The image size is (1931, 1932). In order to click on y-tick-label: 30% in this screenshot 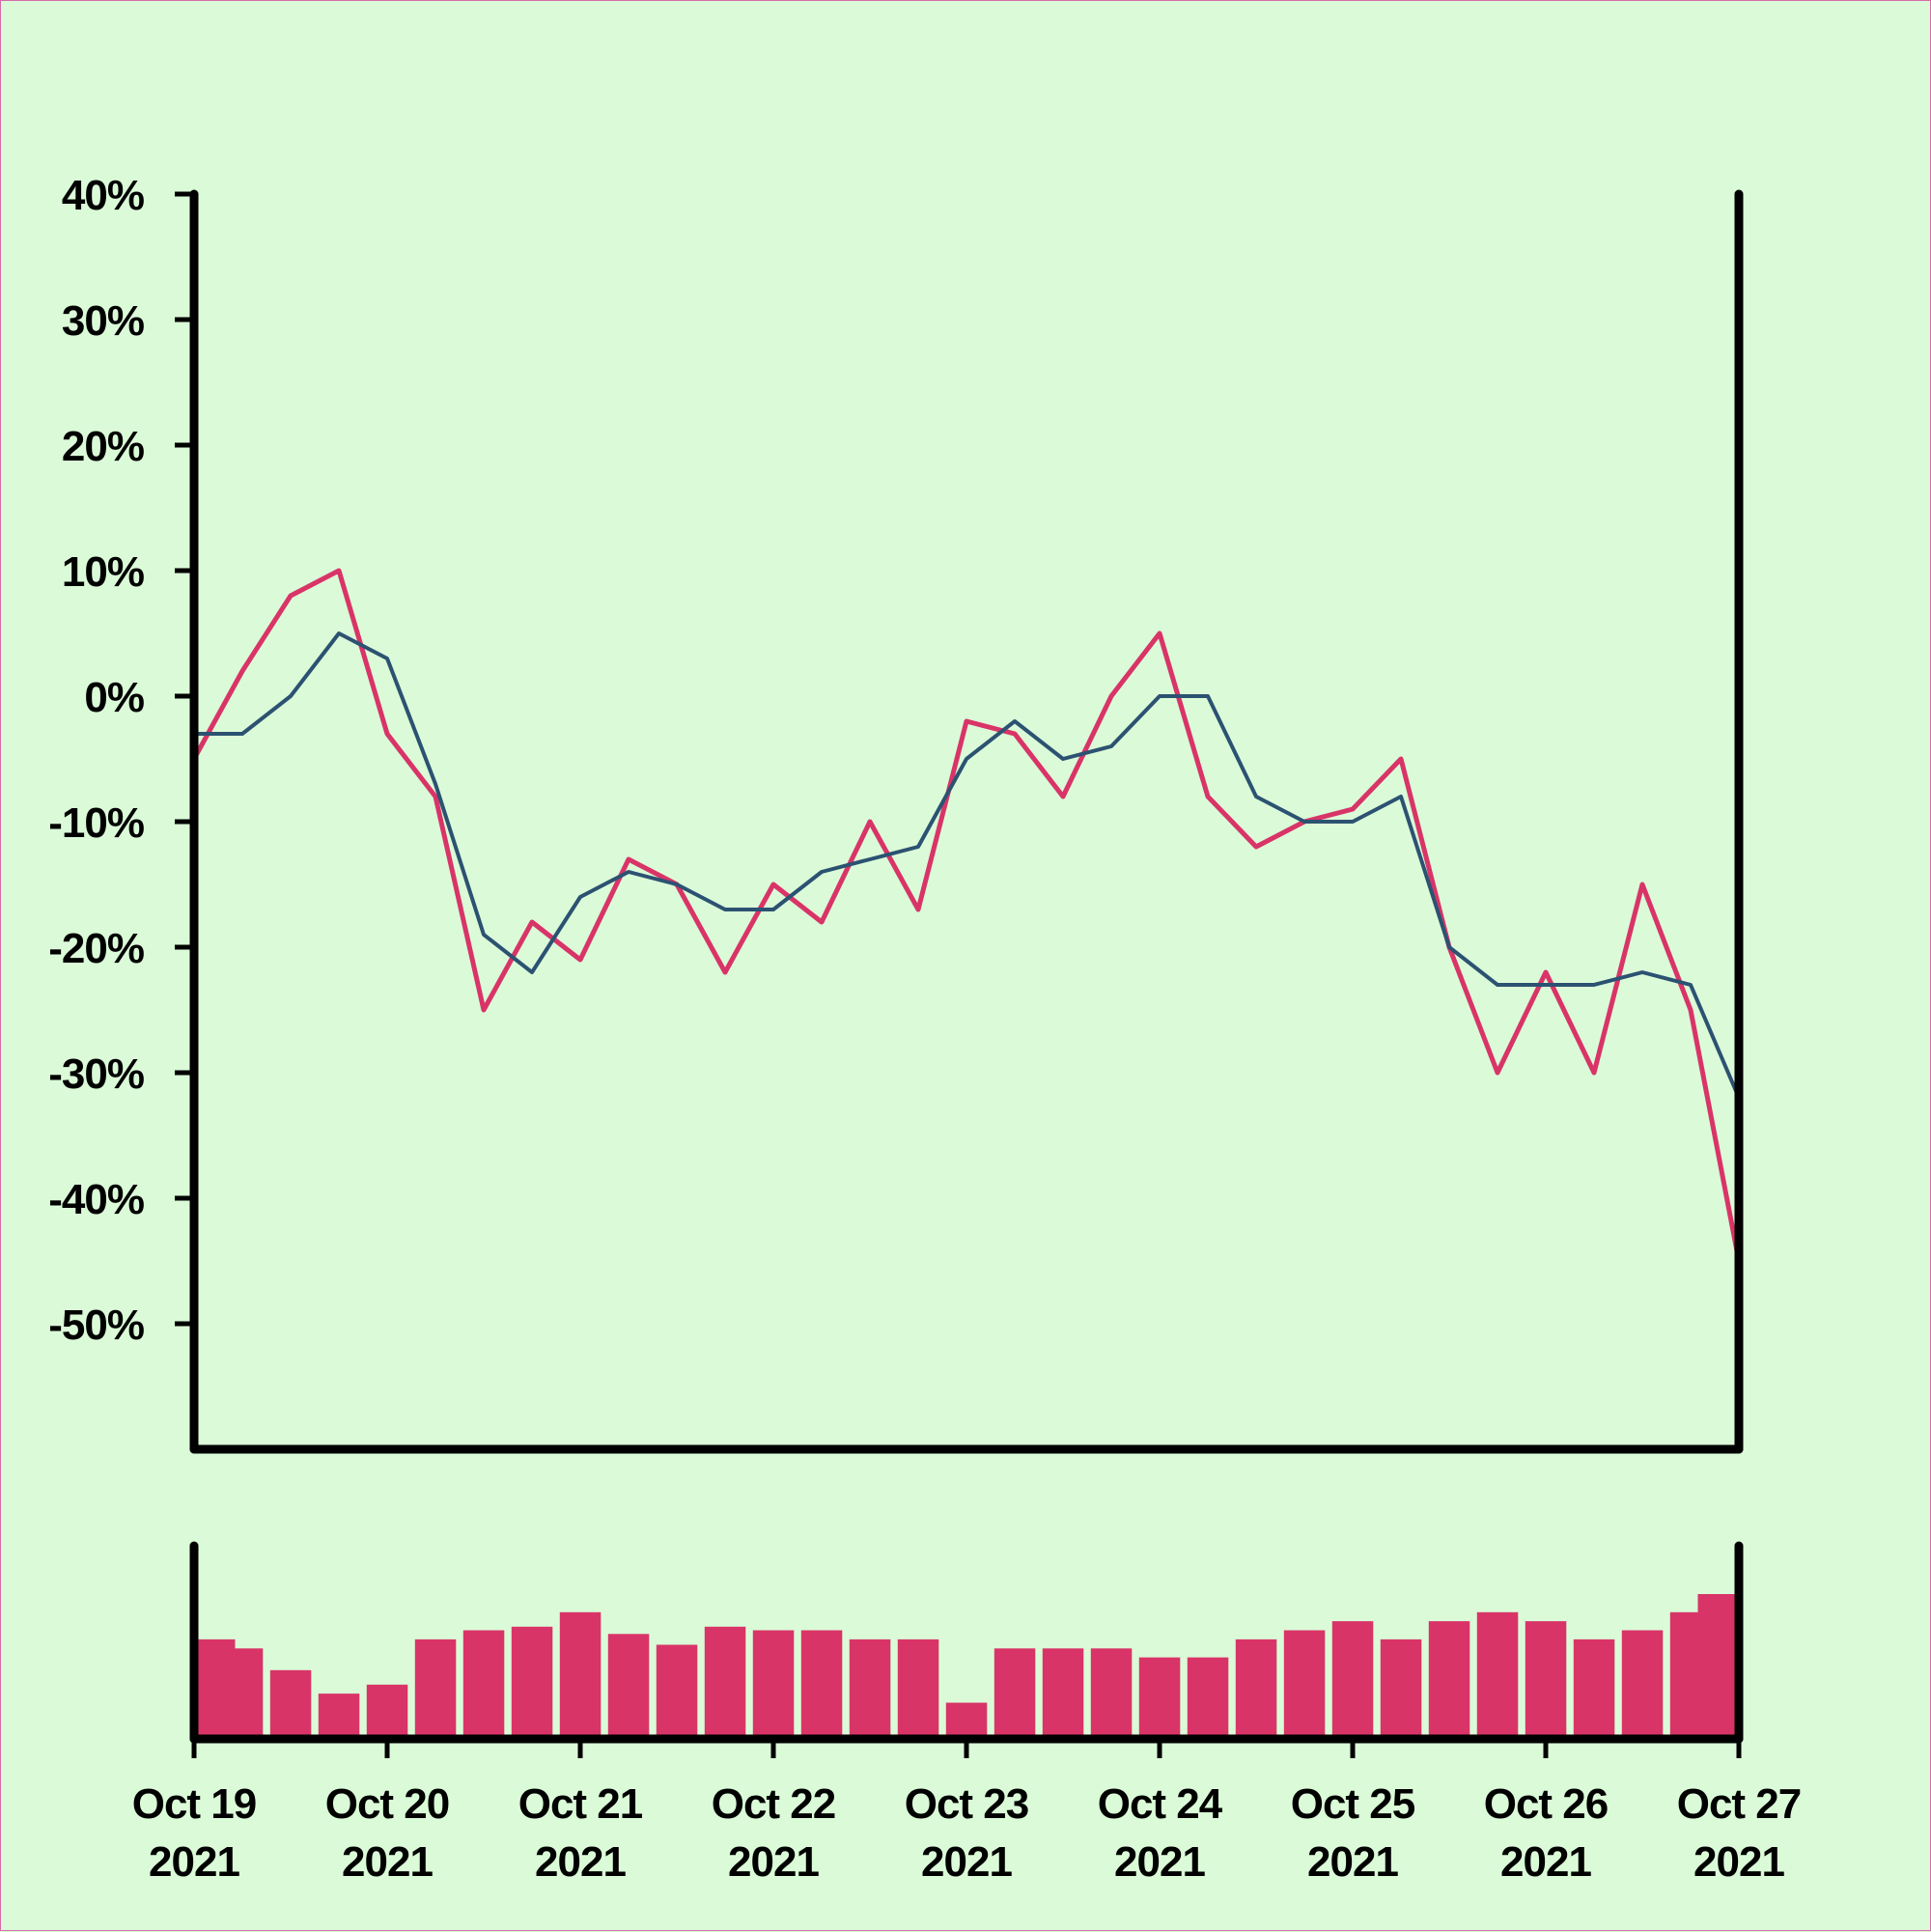, I will do `click(103, 321)`.